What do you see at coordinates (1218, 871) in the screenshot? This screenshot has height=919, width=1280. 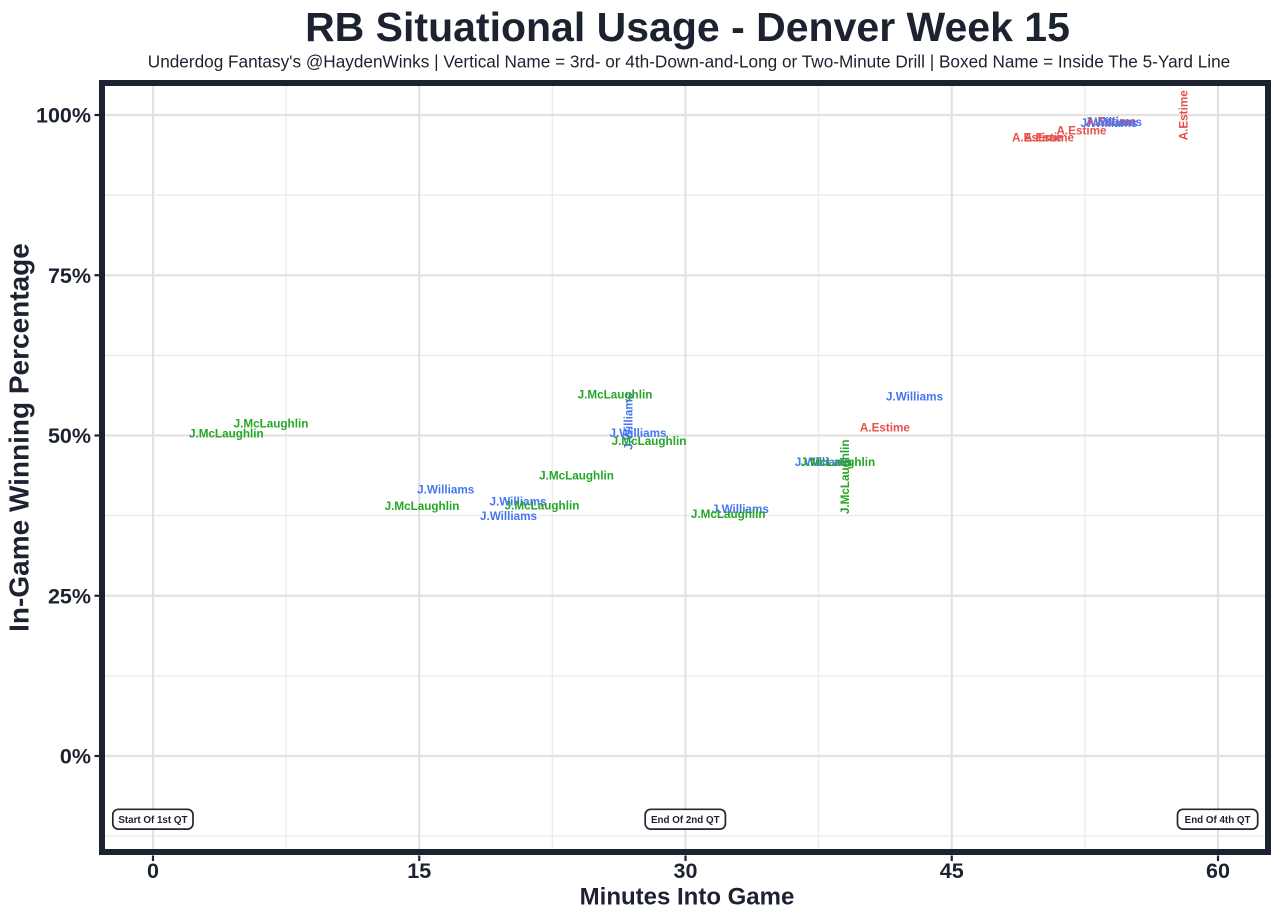 I see `svg-text: 60` at bounding box center [1218, 871].